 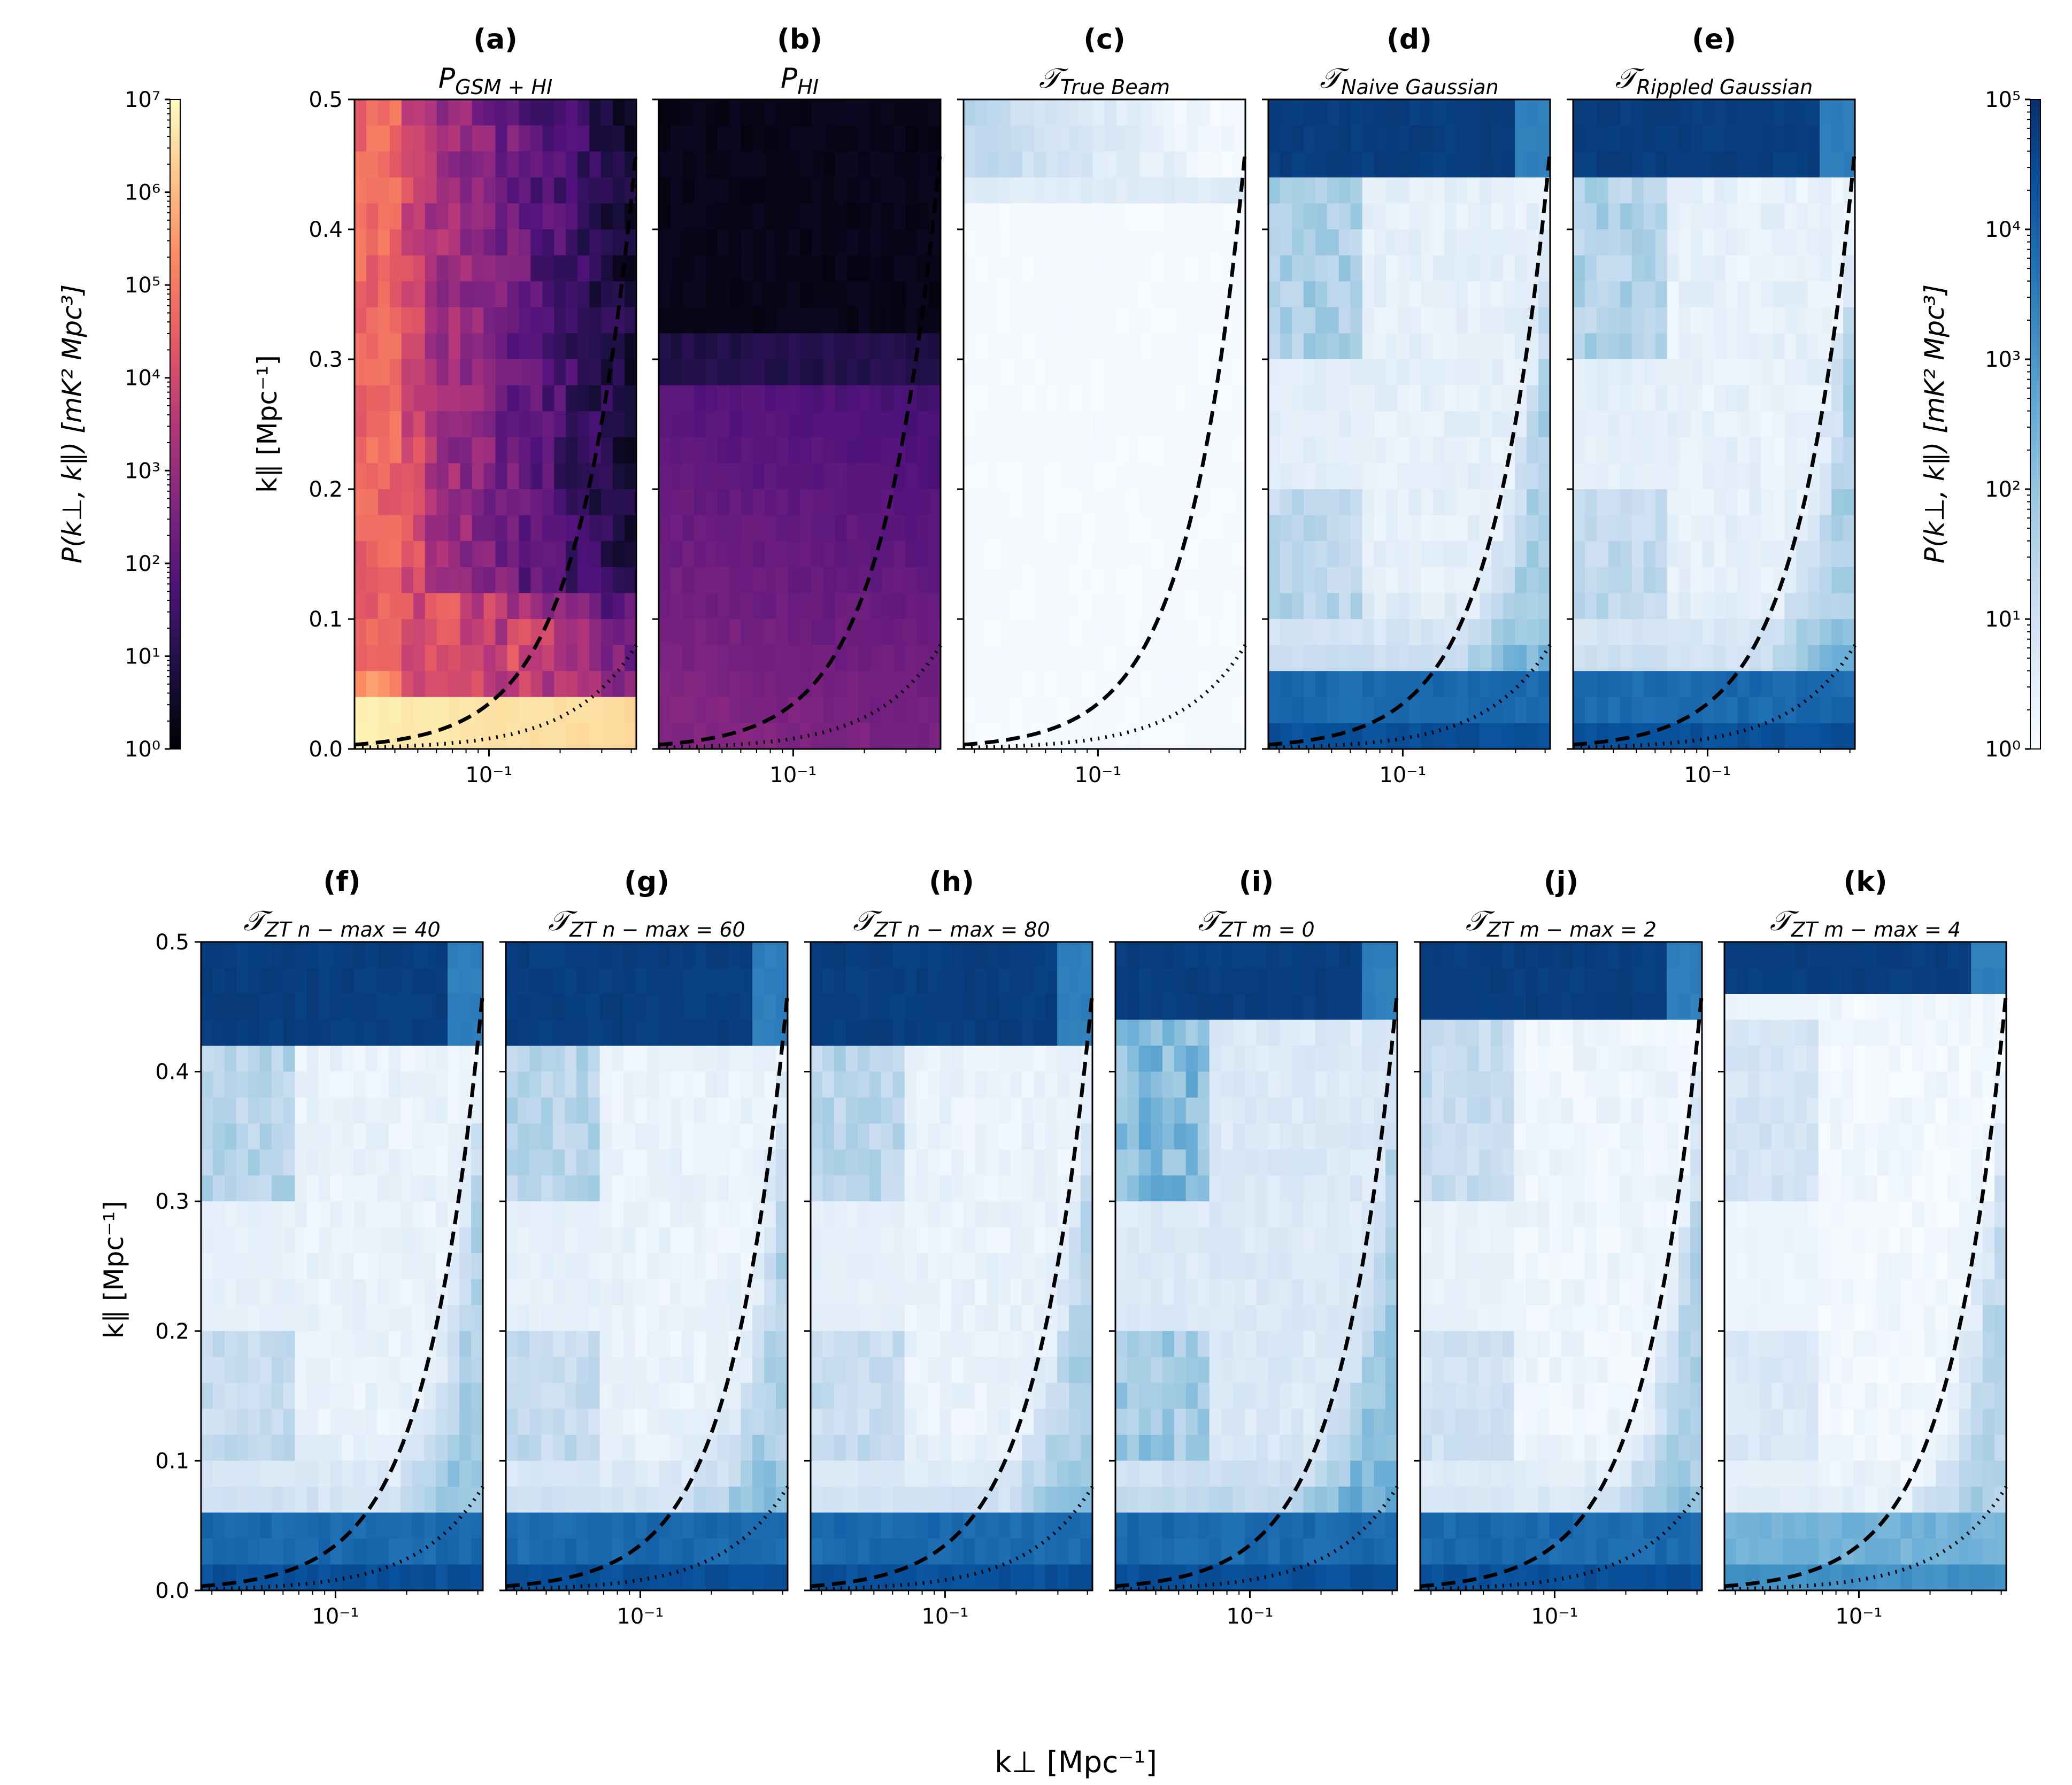 I want to click on colorbar-tick-label: 10³, so click(x=2003, y=359).